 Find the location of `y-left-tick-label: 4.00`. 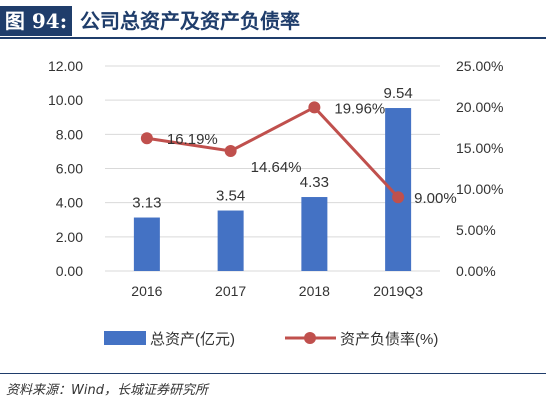

y-left-tick-label: 4.00 is located at coordinates (69, 203).